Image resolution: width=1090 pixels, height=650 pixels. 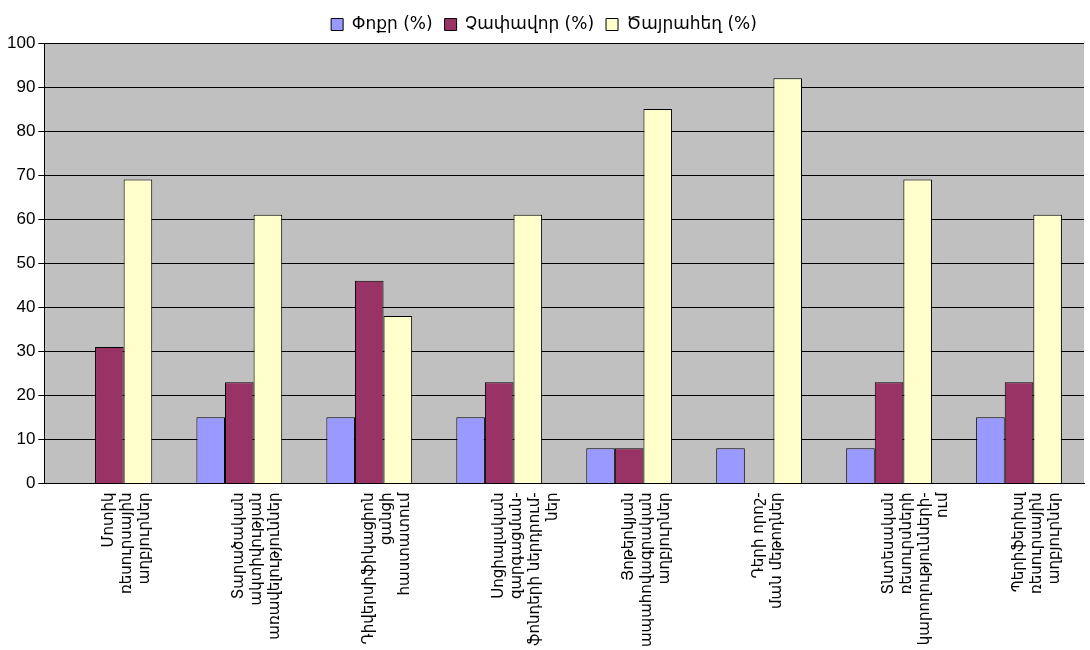 I want to click on y-tick-label: 30, so click(x=26, y=350).